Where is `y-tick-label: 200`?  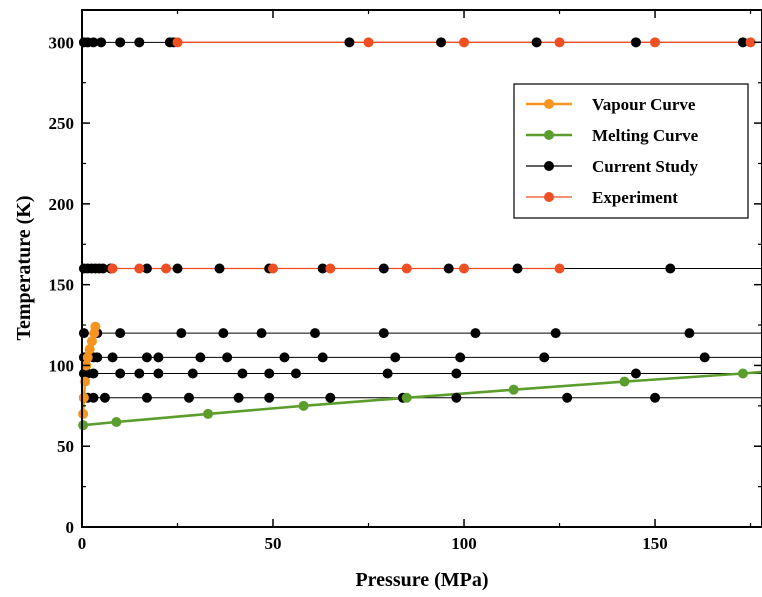
y-tick-label: 200 is located at coordinates (62, 204).